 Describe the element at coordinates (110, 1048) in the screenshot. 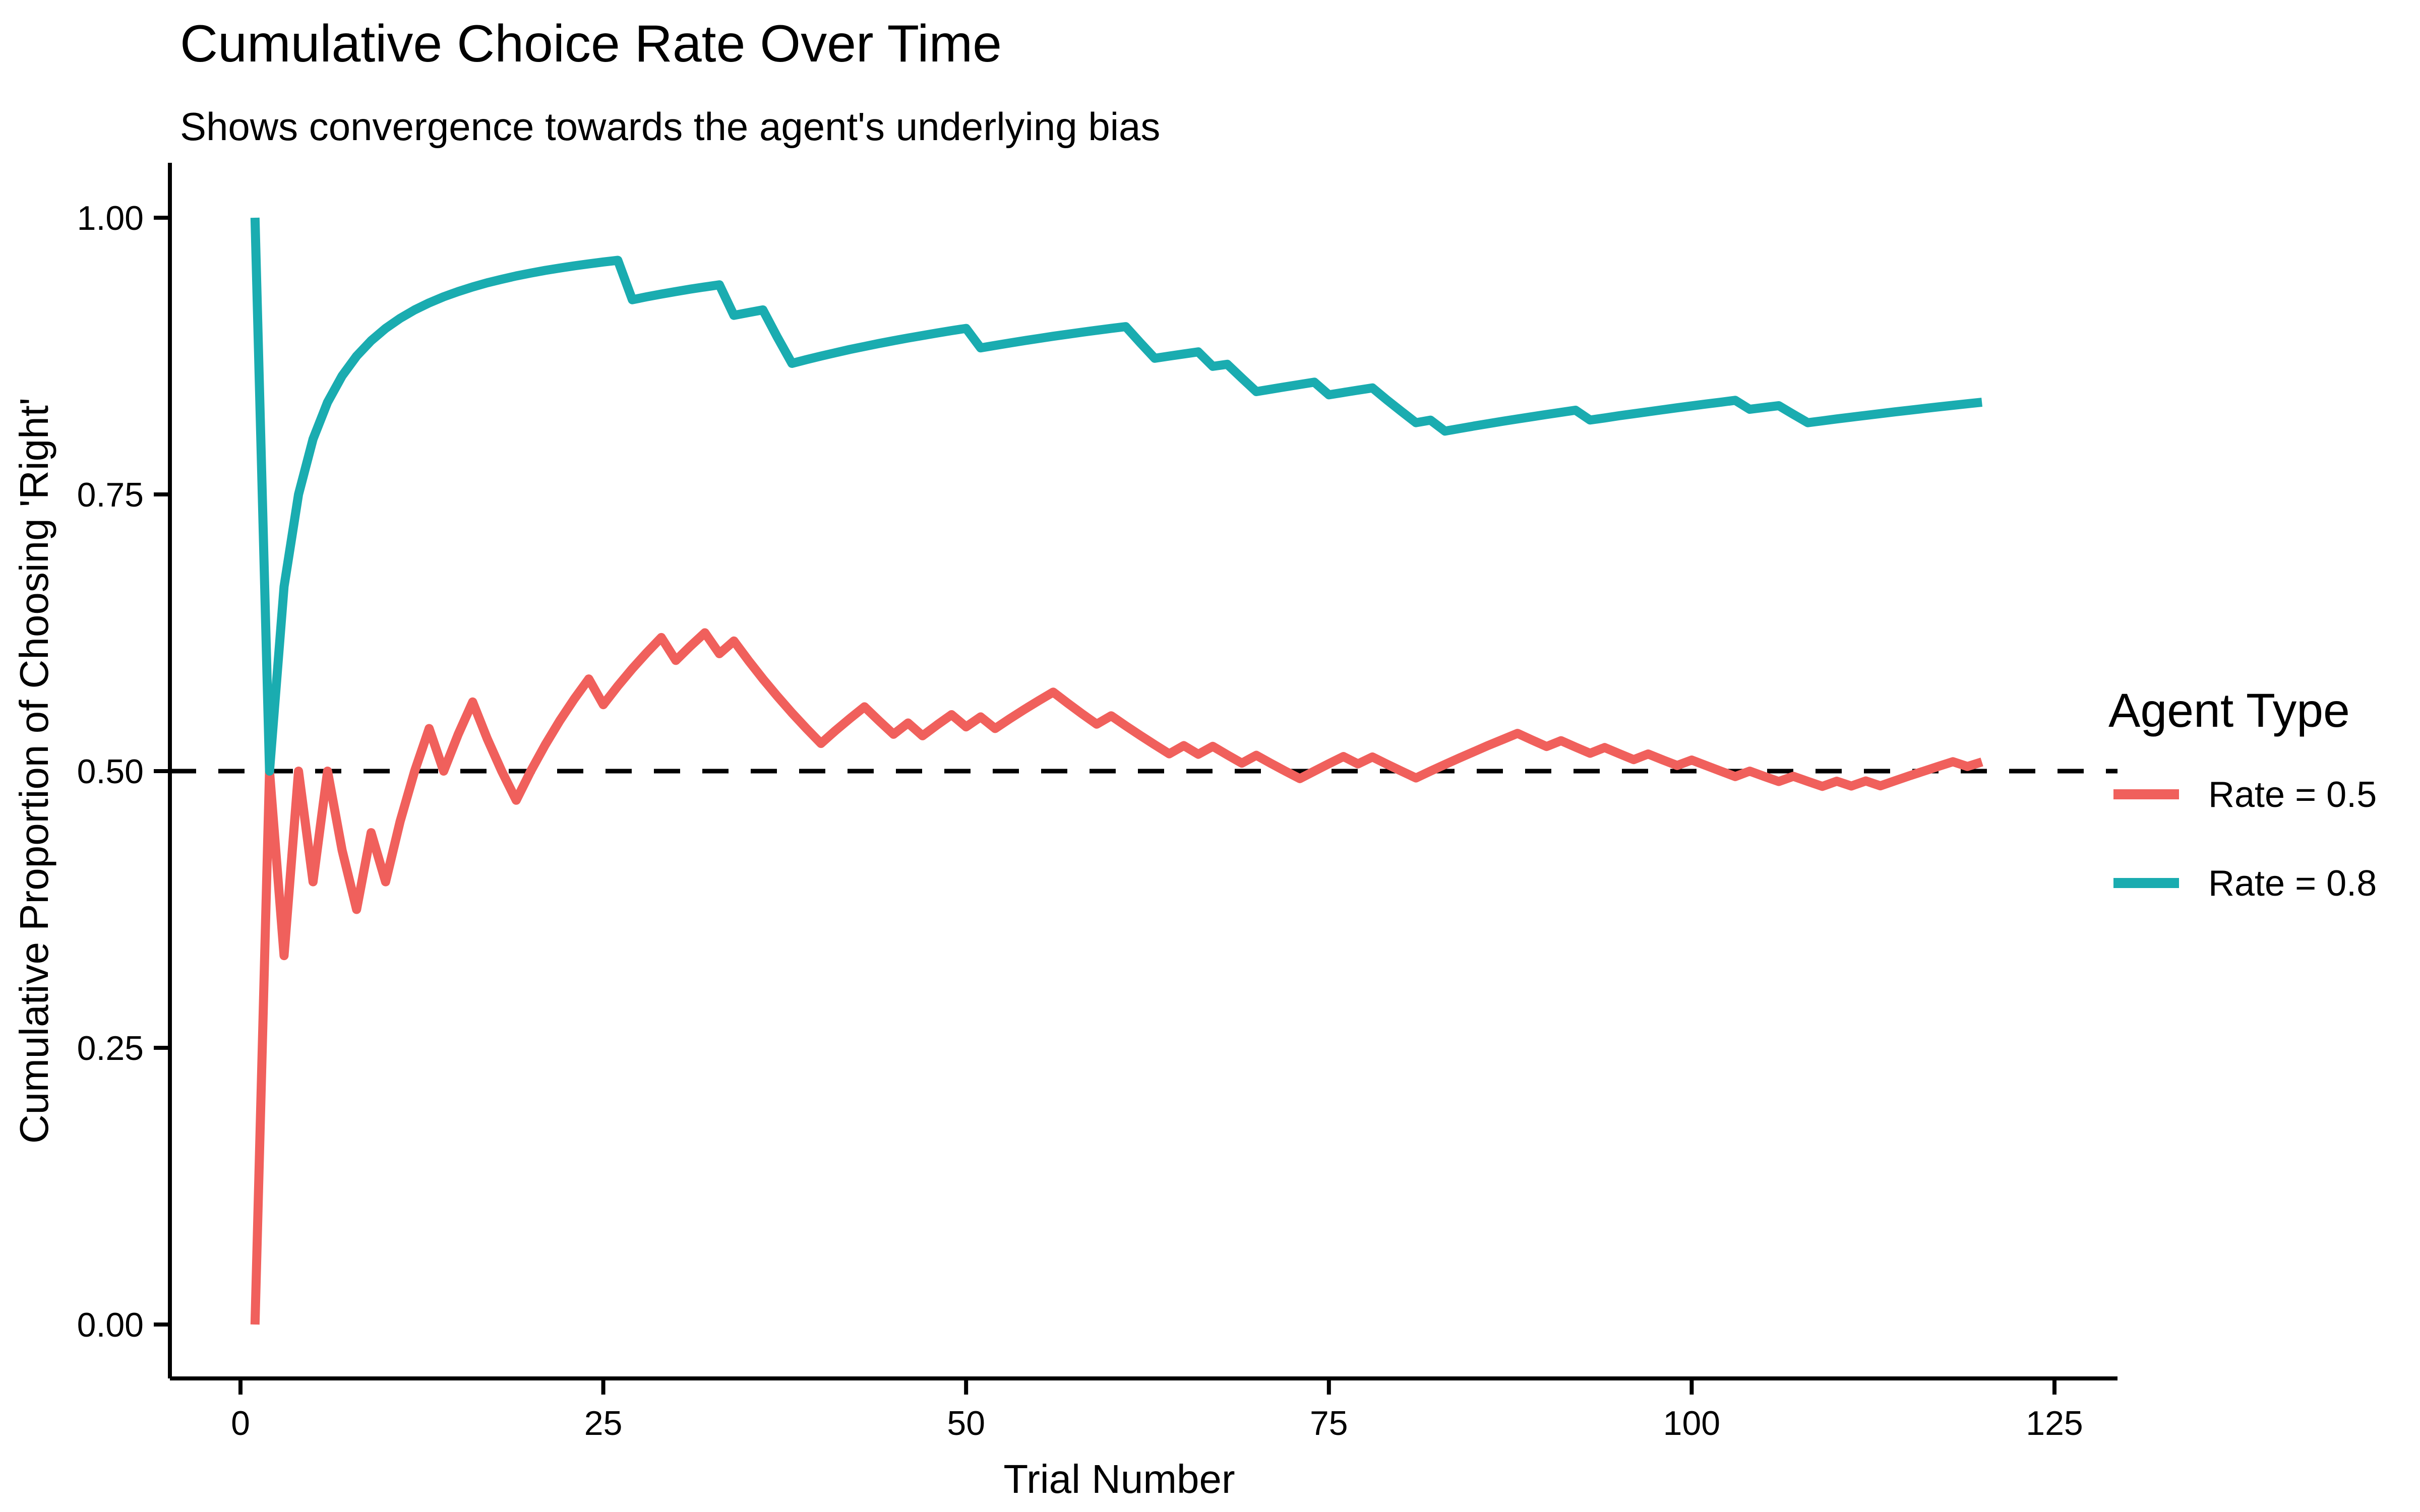

I see `y-tick-label: 0.25` at that location.